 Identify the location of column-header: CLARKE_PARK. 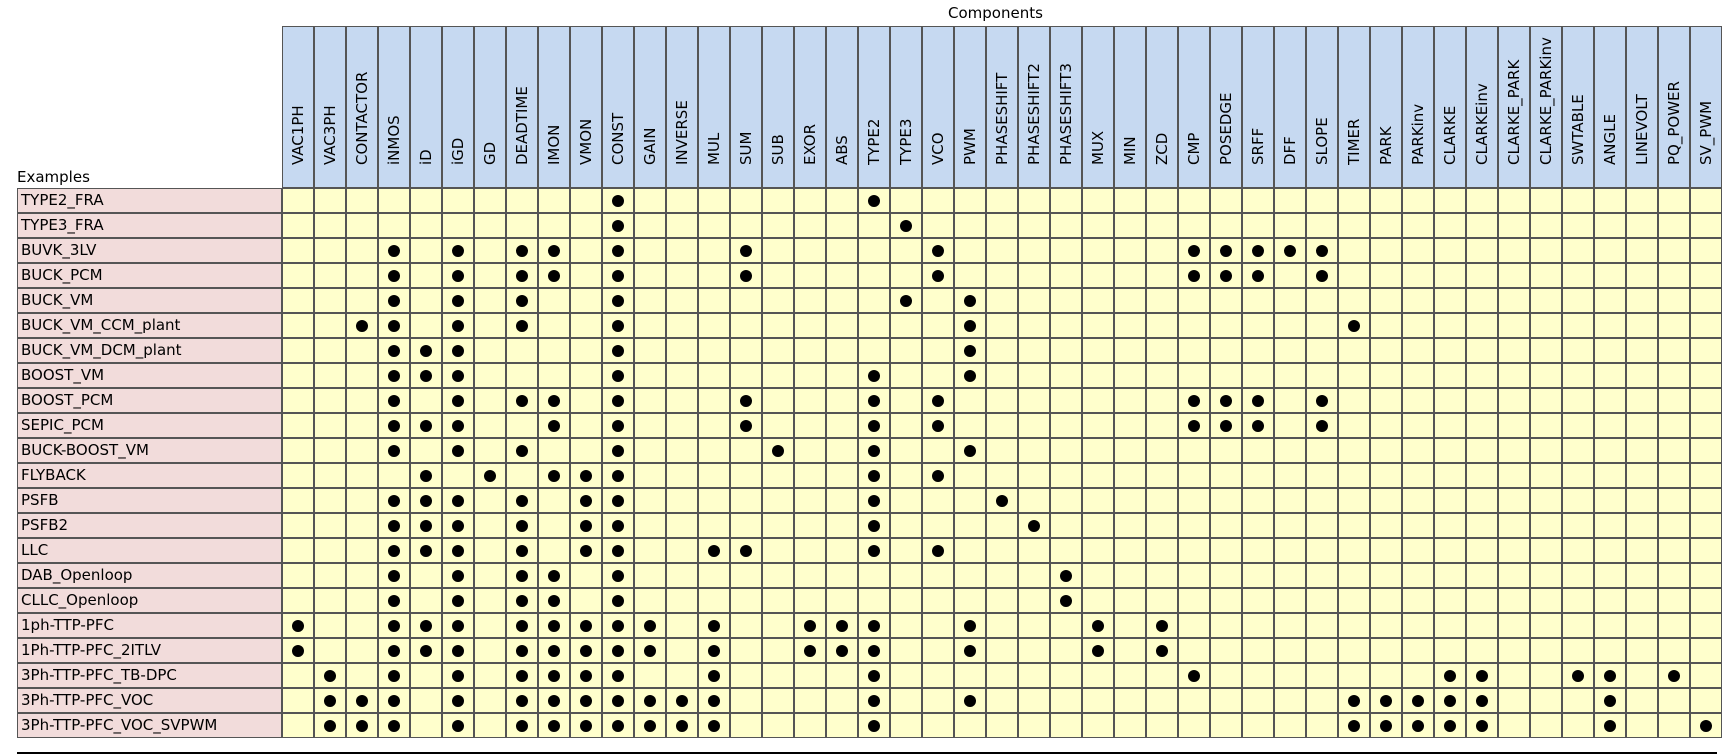
(1514, 107).